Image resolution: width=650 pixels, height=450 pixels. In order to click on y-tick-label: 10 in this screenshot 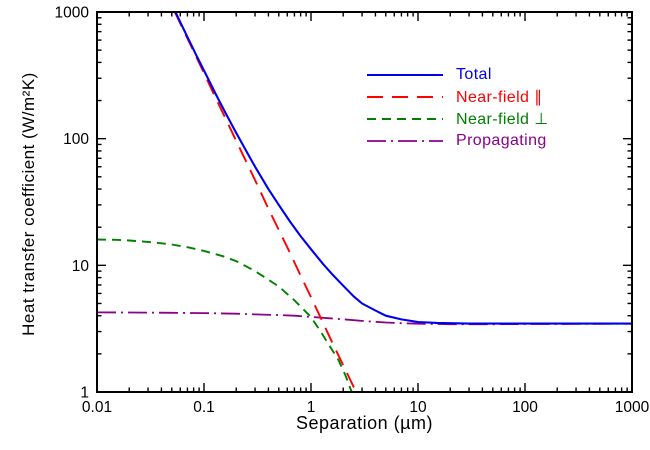, I will do `click(81, 266)`.